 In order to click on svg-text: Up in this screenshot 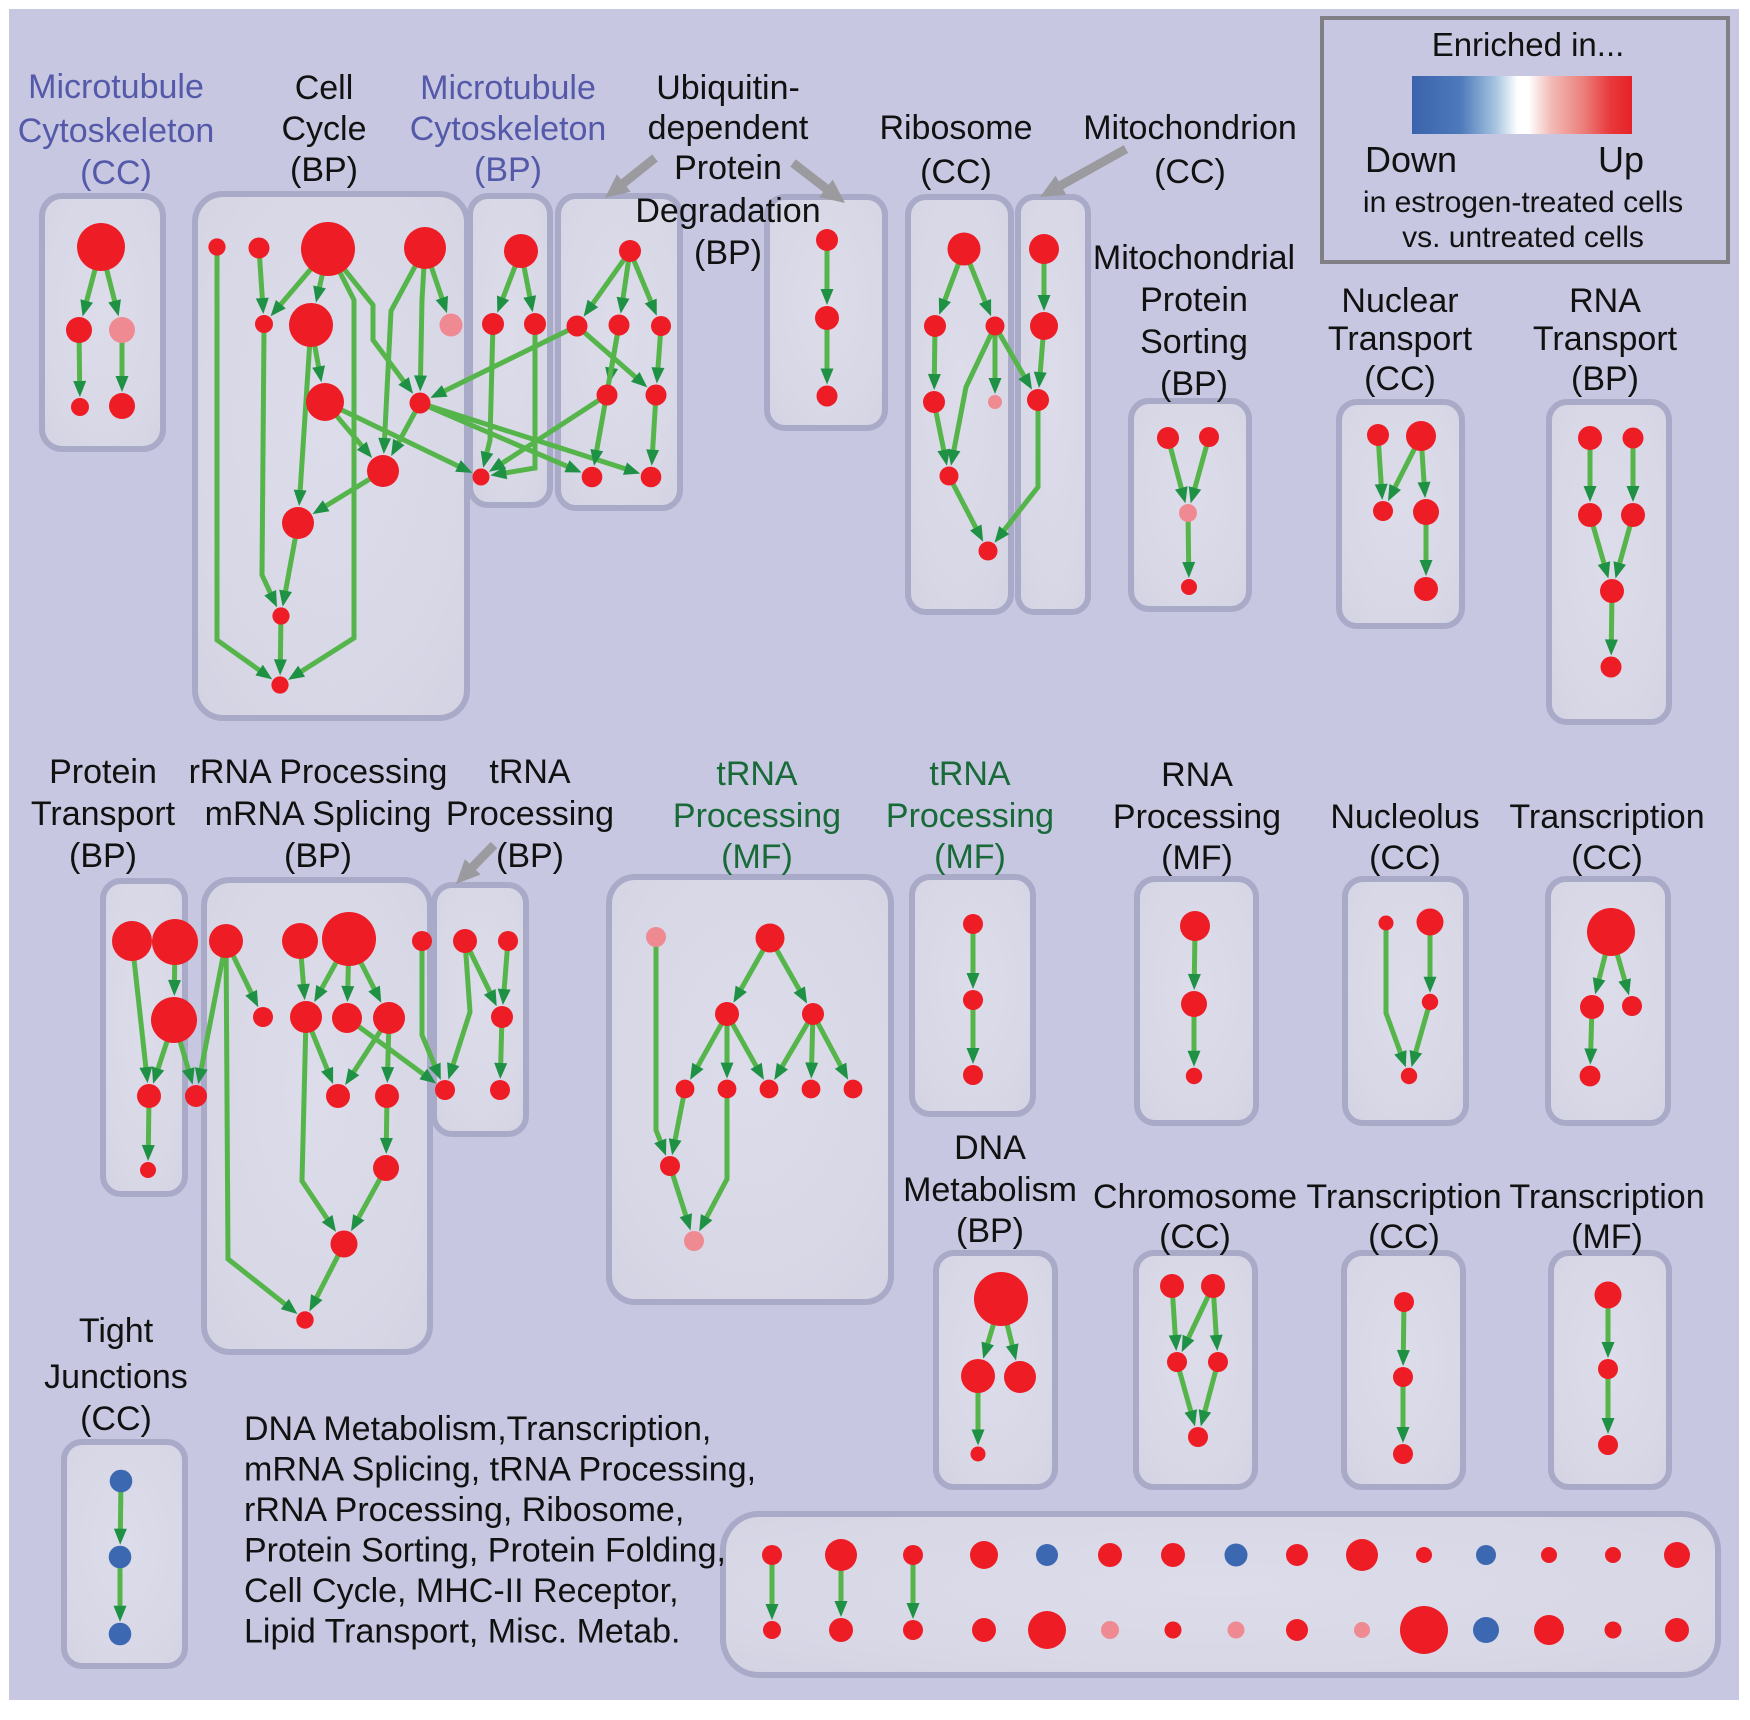, I will do `click(1621, 159)`.